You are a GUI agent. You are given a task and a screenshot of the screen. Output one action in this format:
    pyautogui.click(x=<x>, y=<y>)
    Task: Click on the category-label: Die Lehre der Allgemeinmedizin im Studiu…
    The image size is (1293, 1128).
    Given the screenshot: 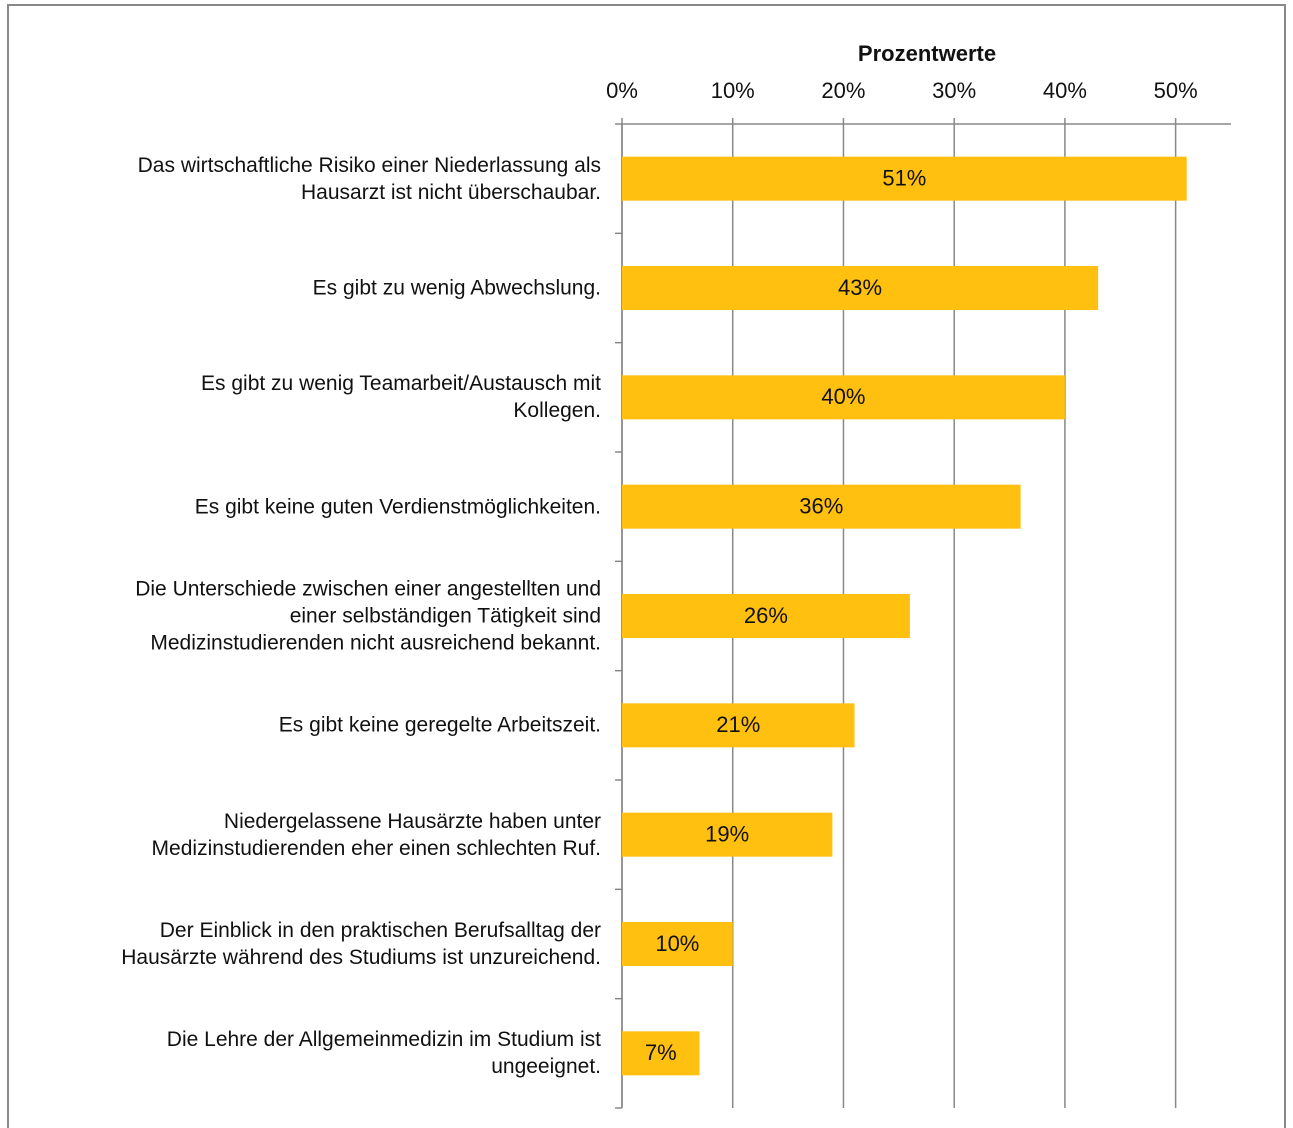 What is the action you would take?
    pyautogui.click(x=383, y=1053)
    